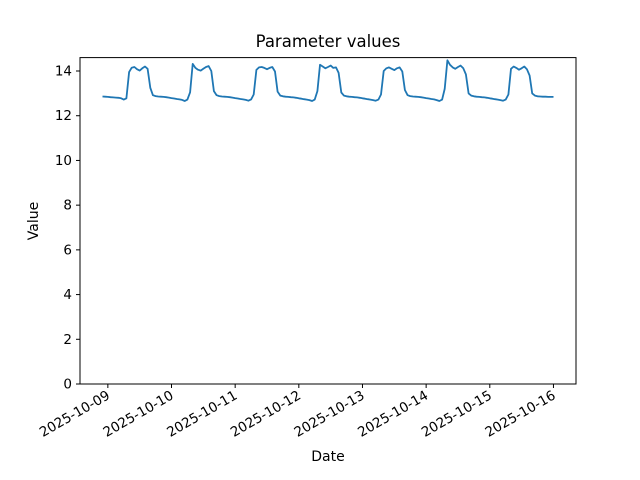 The height and width of the screenshot is (480, 640). I want to click on y-tick-label: 14, so click(63, 72).